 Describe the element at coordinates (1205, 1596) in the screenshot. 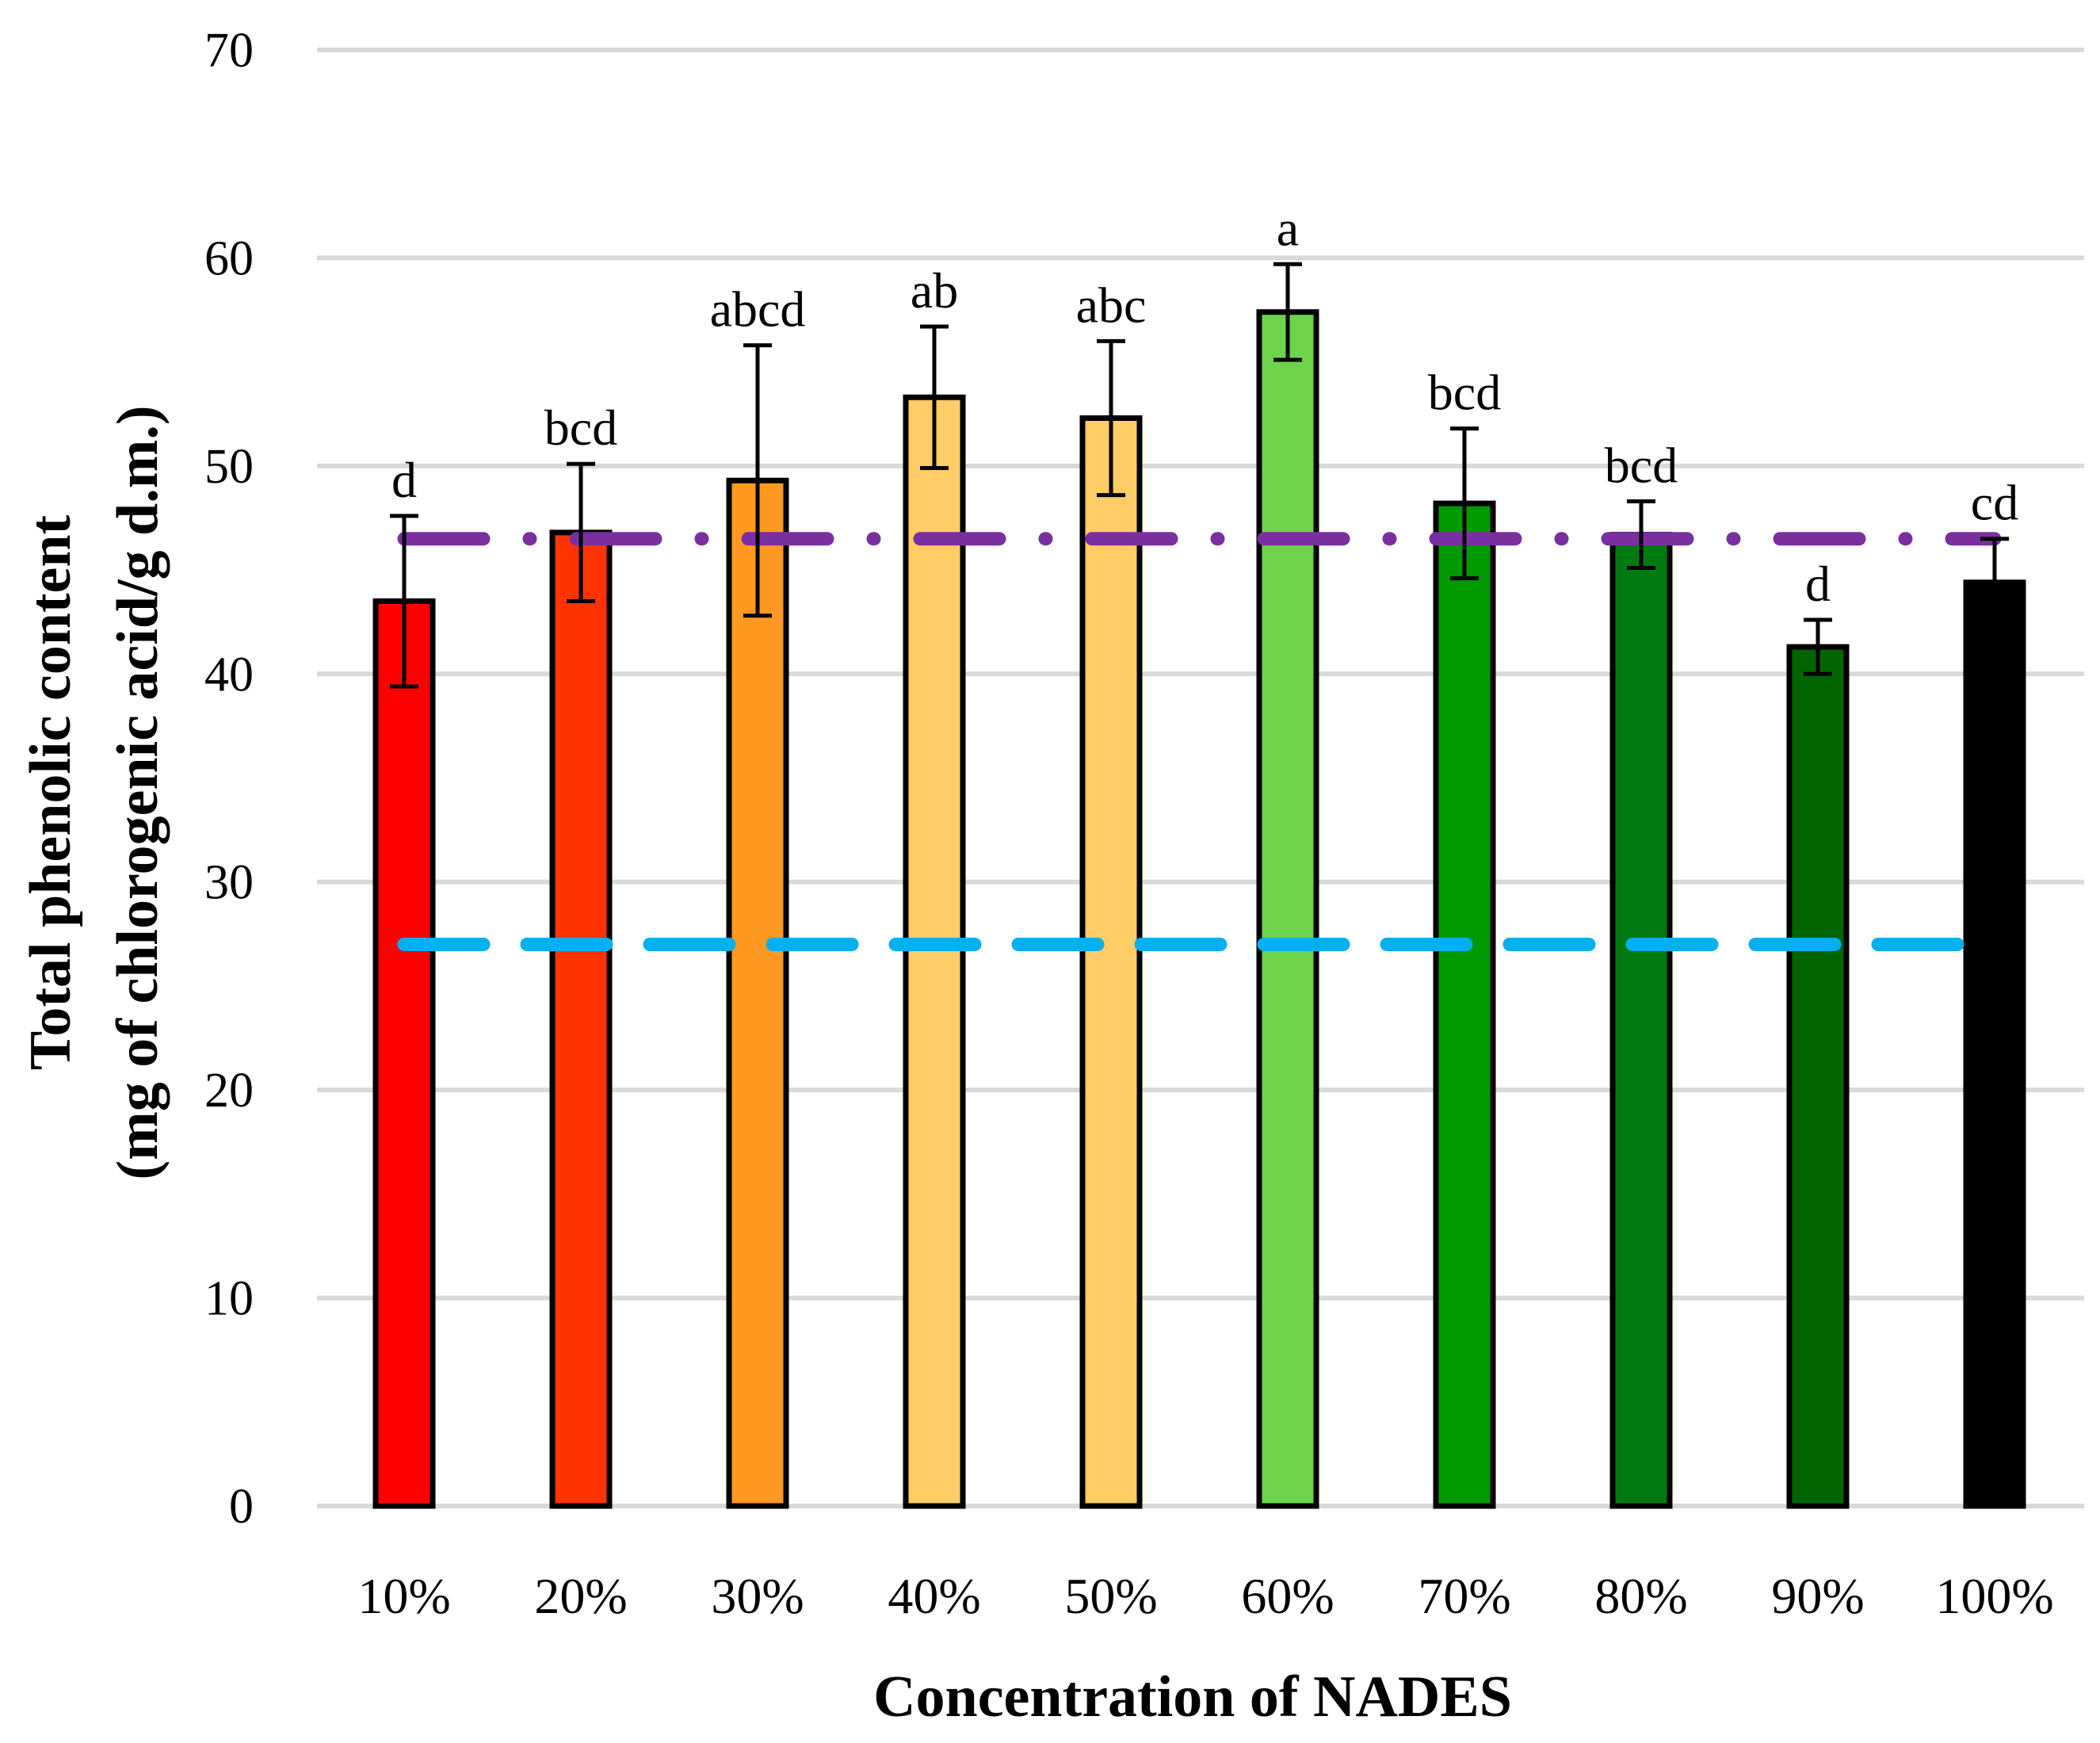

I see `x-axis-ticks: 10% 20% 30% 40% 50% 60% 70% 80% 90% 100%` at that location.